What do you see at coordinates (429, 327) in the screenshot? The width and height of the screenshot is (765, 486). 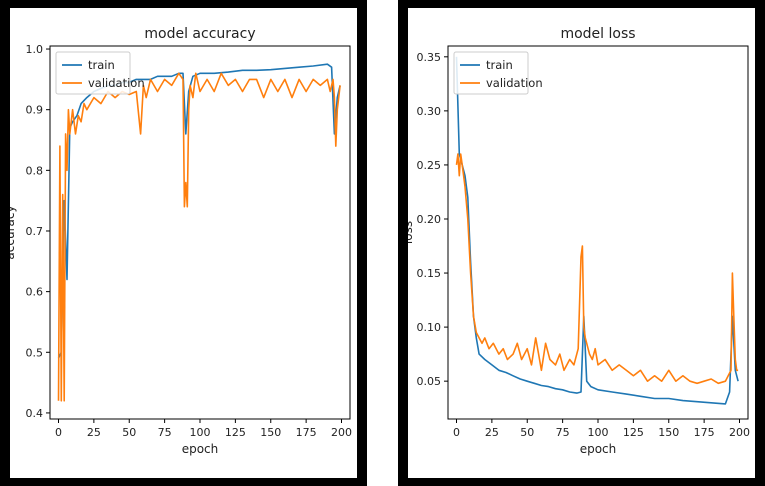 I see `y-tick-label: 0.10` at bounding box center [429, 327].